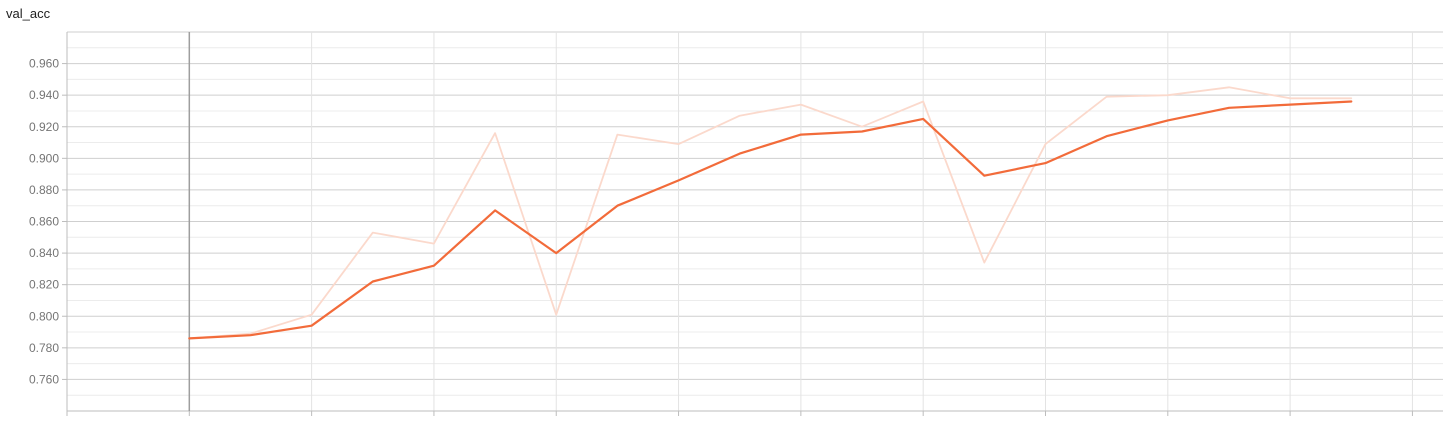 The height and width of the screenshot is (434, 1453). What do you see at coordinates (44, 158) in the screenshot?
I see `y-tick-label: 0.900` at bounding box center [44, 158].